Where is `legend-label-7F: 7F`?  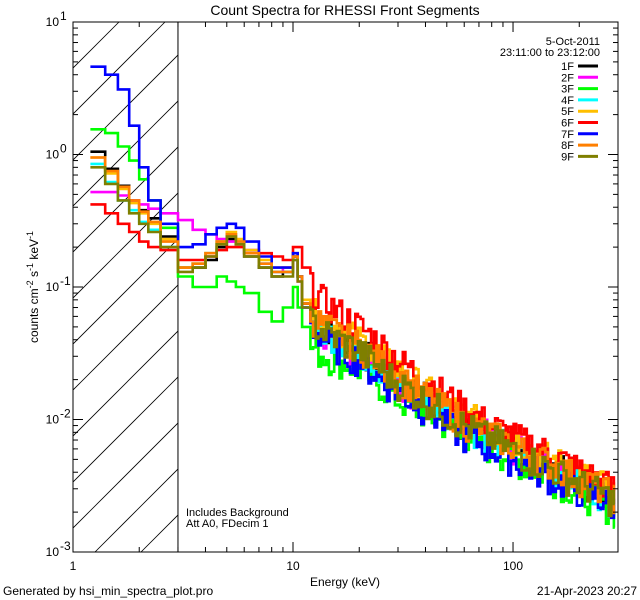 legend-label-7F: 7F is located at coordinates (567, 135).